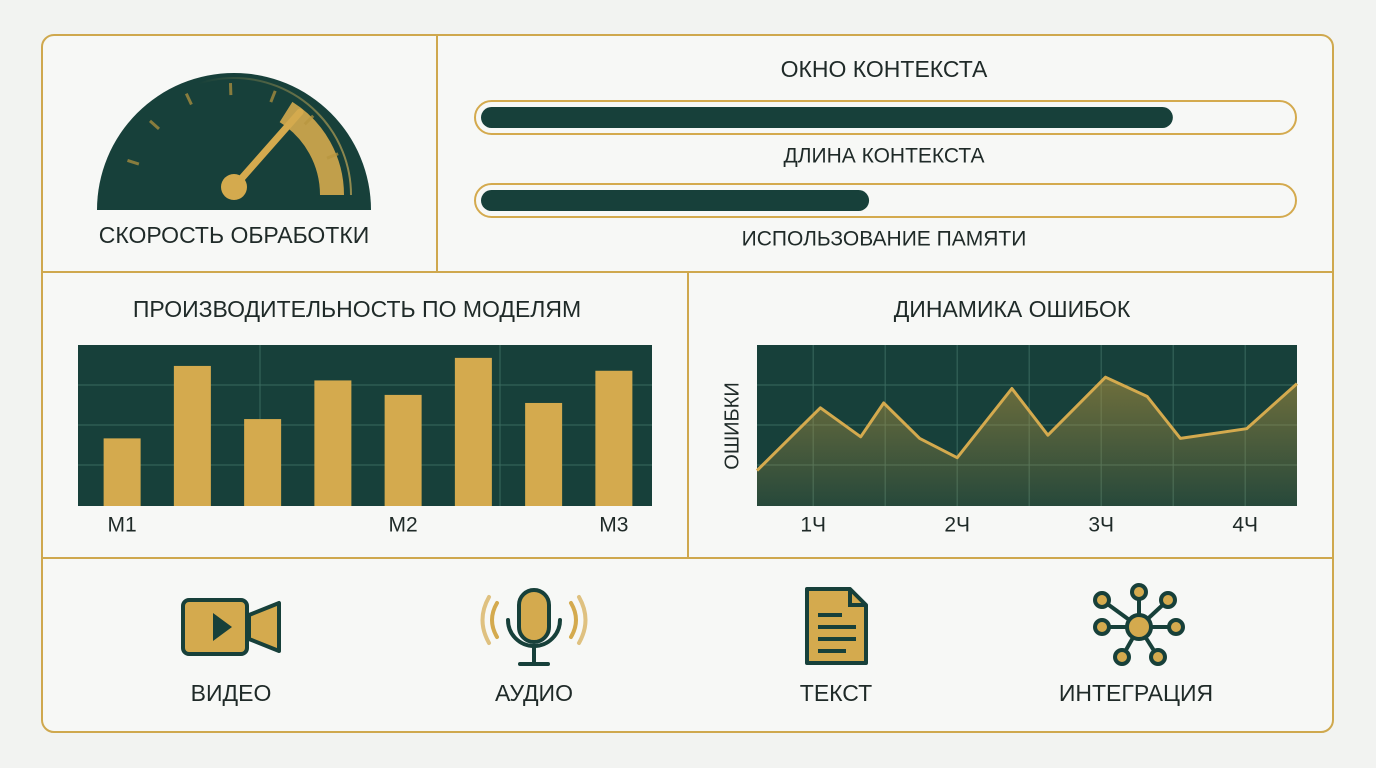 The height and width of the screenshot is (768, 1376). I want to click on modality-label: ИНТЕГРАЦИЯ, so click(1136, 693).